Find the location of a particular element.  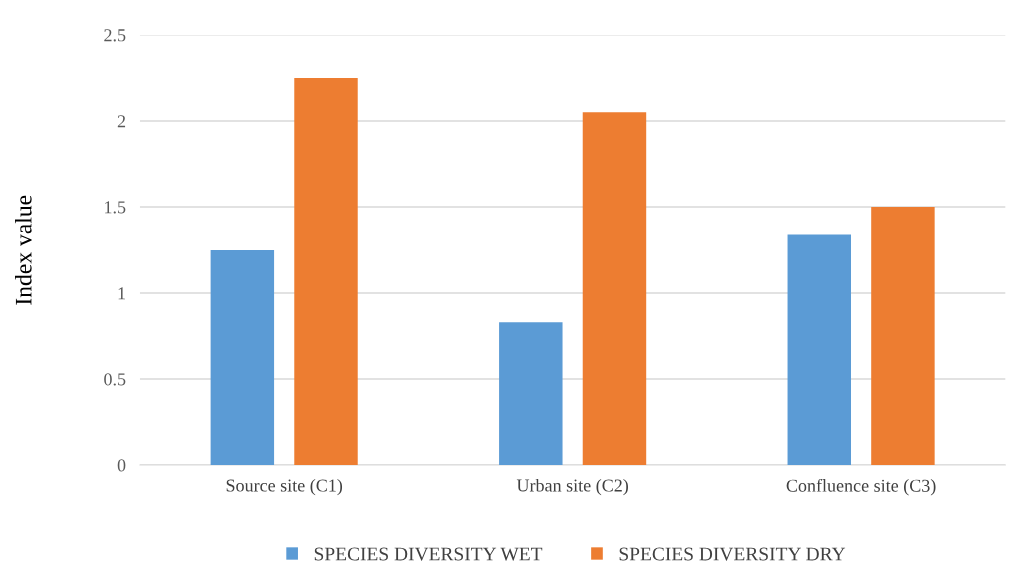

y-tick-label: 2 is located at coordinates (121, 121).